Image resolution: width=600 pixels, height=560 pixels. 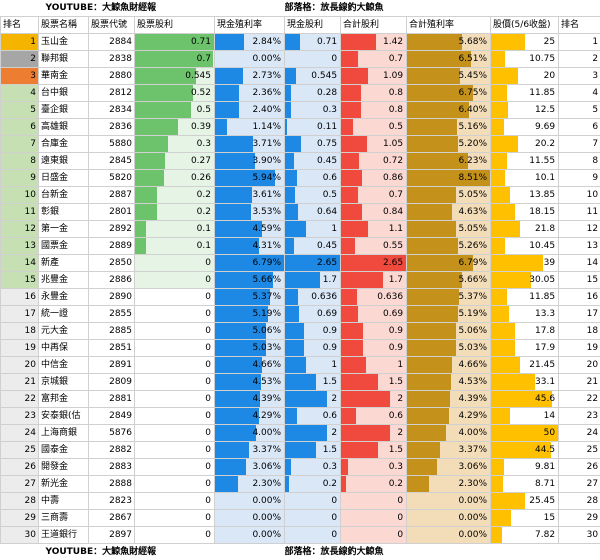 What do you see at coordinates (524, 518) in the screenshot?
I see `price-cell-value: 15` at bounding box center [524, 518].